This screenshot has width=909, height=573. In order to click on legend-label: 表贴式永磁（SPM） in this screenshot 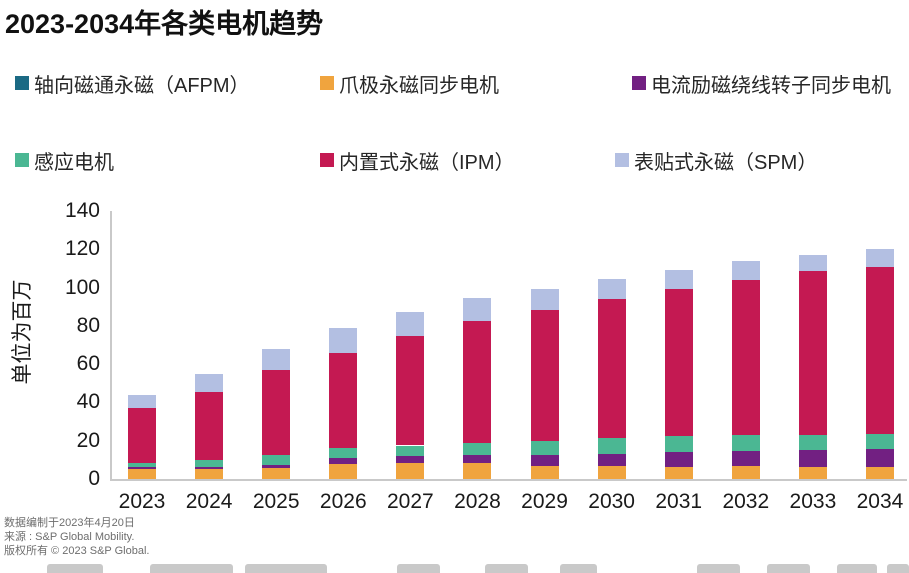, I will do `click(726, 162)`.